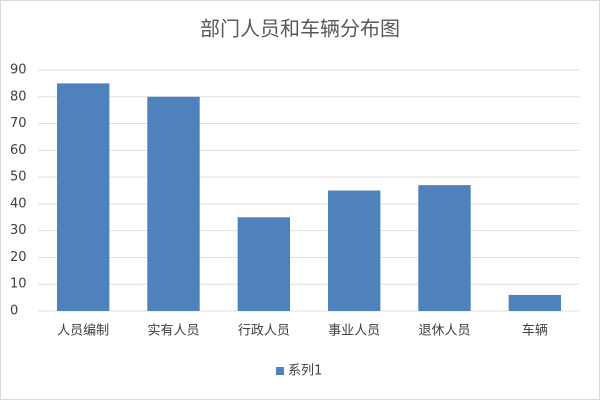  I want to click on x-tick-label: 车辆, so click(535, 331).